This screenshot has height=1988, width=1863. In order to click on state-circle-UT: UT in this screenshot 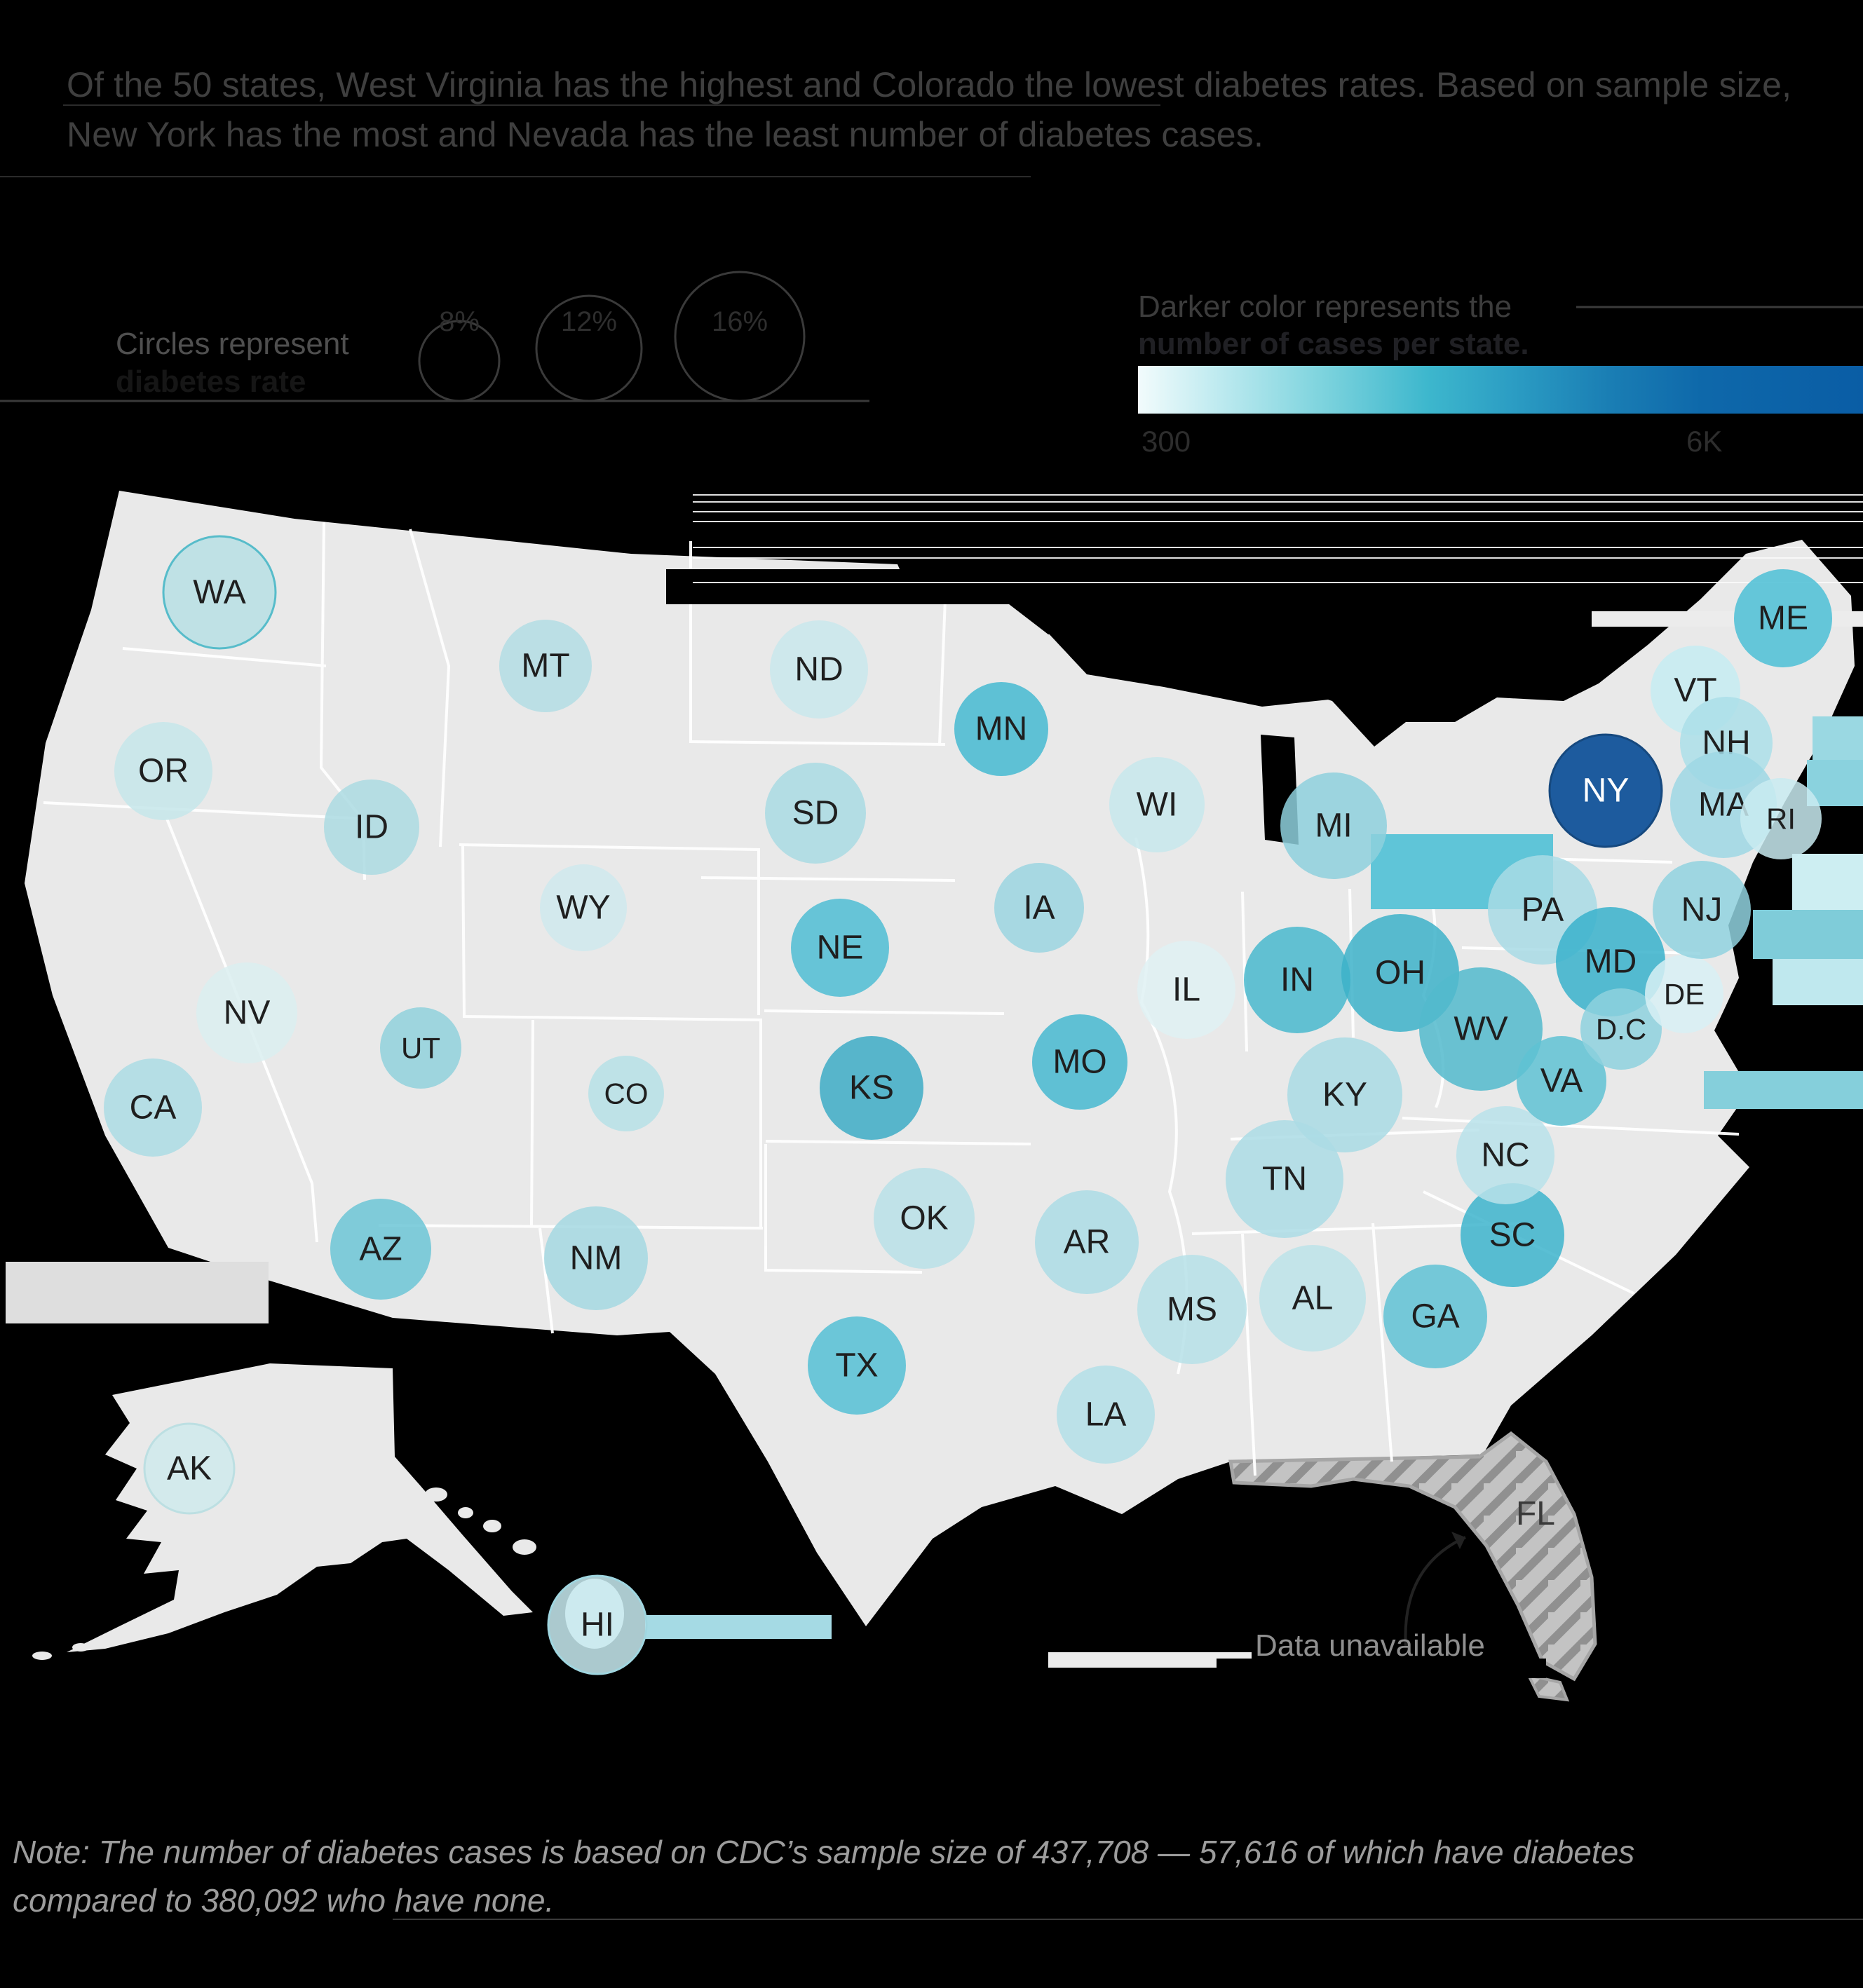, I will do `click(420, 1048)`.